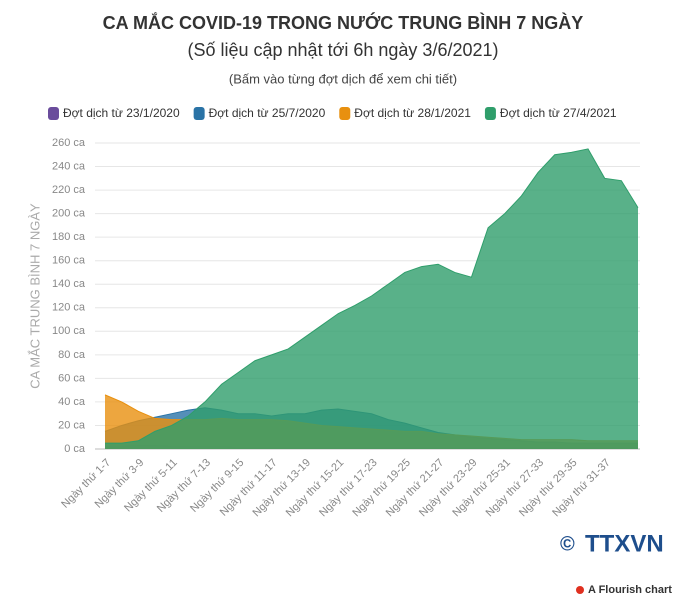 The height and width of the screenshot is (607, 687). What do you see at coordinates (558, 113) in the screenshot?
I see `legend-label: Đợt dịch từ 27/4/2021` at bounding box center [558, 113].